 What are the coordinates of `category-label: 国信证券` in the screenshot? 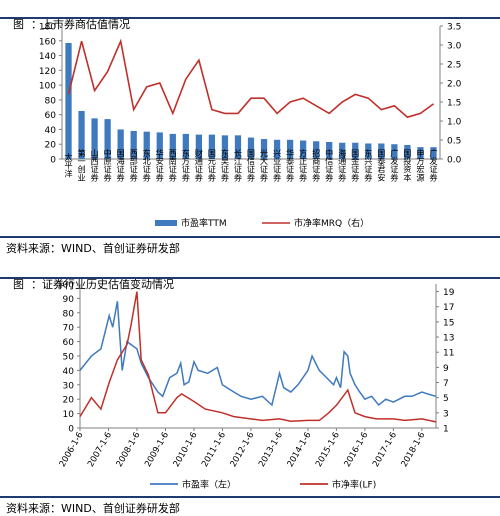 It's located at (251, 166).